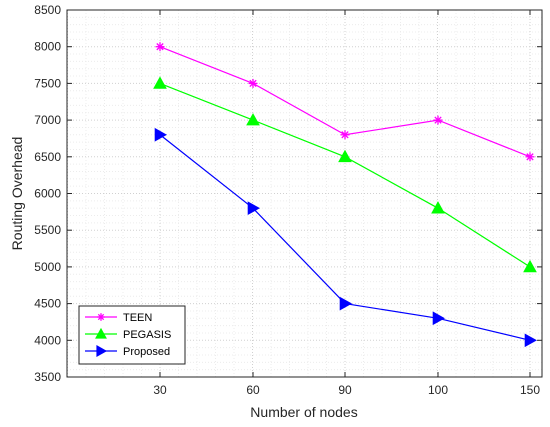 Image resolution: width=550 pixels, height=427 pixels. What do you see at coordinates (137, 318) in the screenshot?
I see `legend-label: TEEN` at bounding box center [137, 318].